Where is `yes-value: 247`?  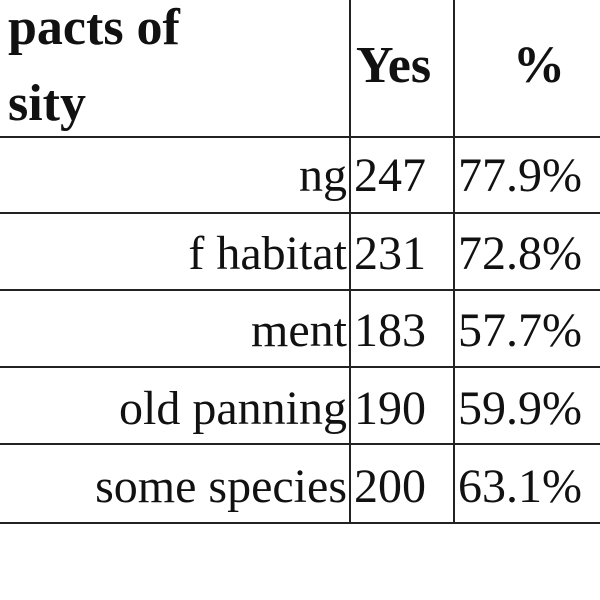 yes-value: 247 is located at coordinates (390, 175).